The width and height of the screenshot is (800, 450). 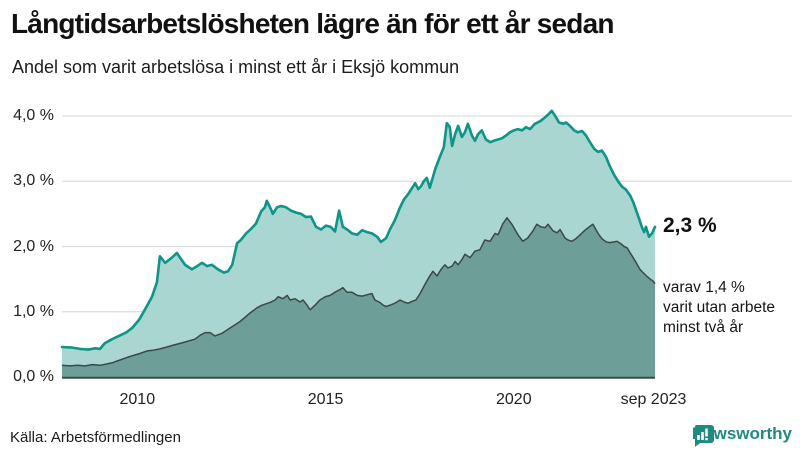 What do you see at coordinates (137, 399) in the screenshot?
I see `x-tick-label: 2010` at bounding box center [137, 399].